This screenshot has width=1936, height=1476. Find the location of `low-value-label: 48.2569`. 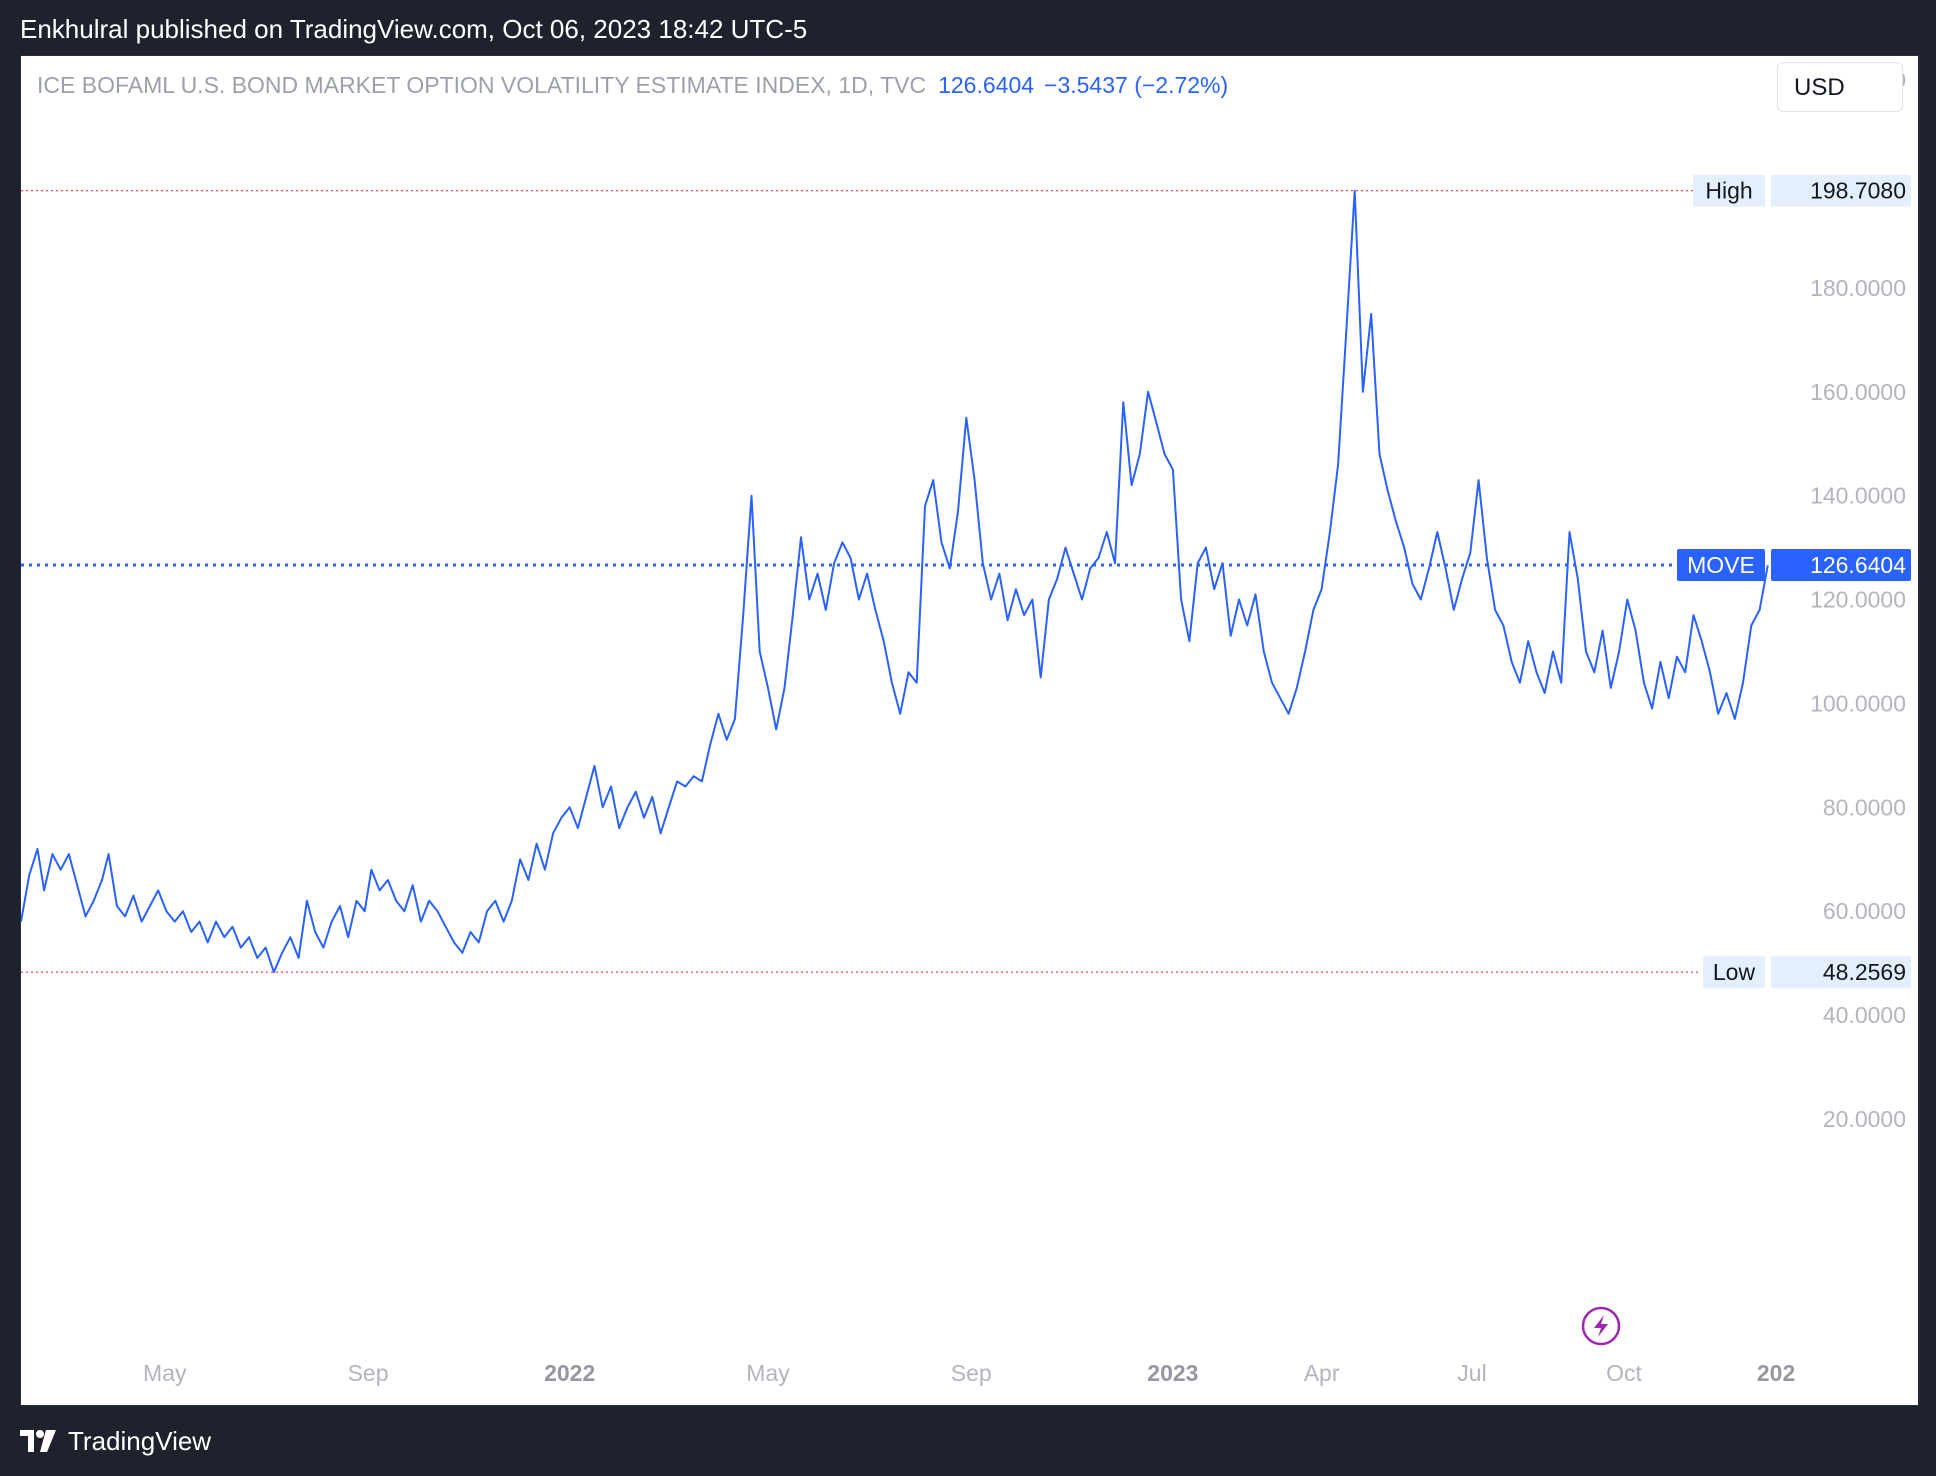

low-value-label: 48.2569 is located at coordinates (1864, 972).